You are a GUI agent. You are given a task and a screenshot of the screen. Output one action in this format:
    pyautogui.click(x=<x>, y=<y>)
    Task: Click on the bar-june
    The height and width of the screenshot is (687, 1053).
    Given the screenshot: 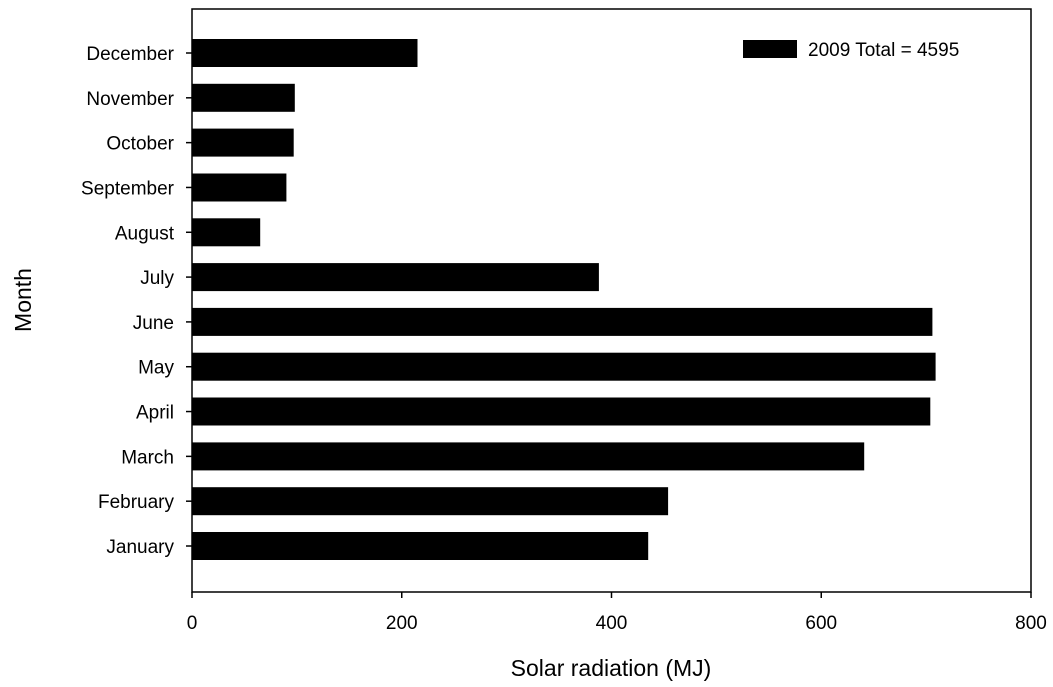 What is the action you would take?
    pyautogui.click(x=562, y=321)
    